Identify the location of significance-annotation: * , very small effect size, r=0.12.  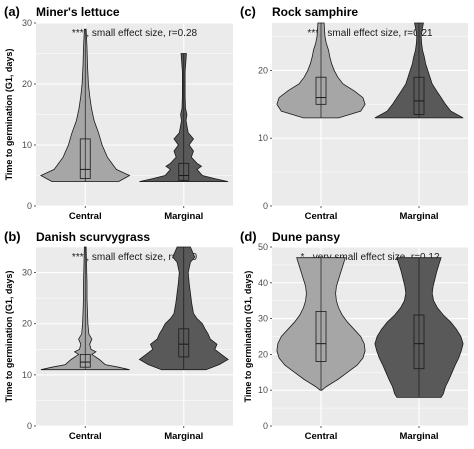
(369, 257).